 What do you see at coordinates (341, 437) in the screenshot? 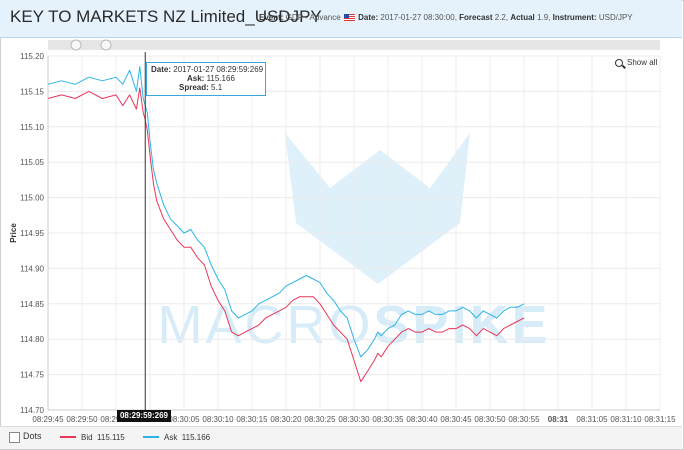
I see `chart-footer: Dots` at bounding box center [341, 437].